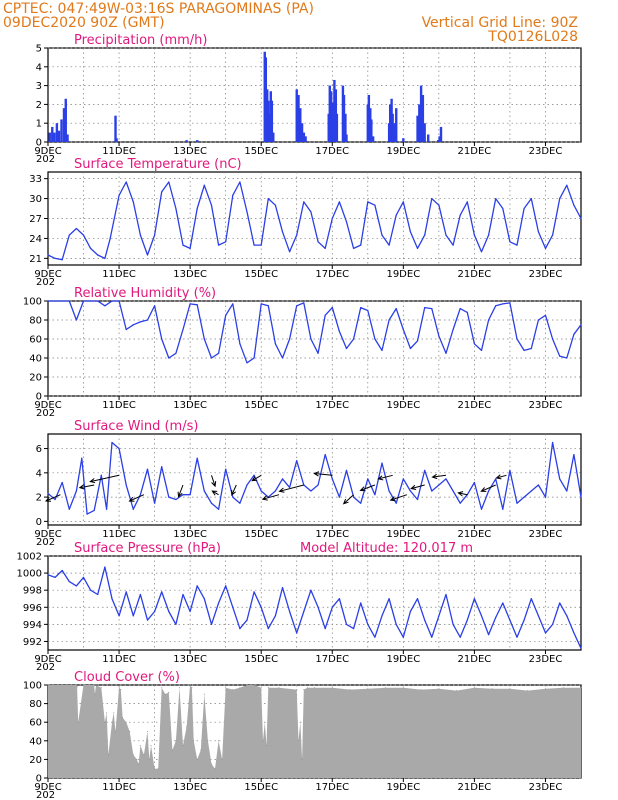  Describe the element at coordinates (403, 787) in the screenshot. I see `x-tick-label: 19DEC` at that location.